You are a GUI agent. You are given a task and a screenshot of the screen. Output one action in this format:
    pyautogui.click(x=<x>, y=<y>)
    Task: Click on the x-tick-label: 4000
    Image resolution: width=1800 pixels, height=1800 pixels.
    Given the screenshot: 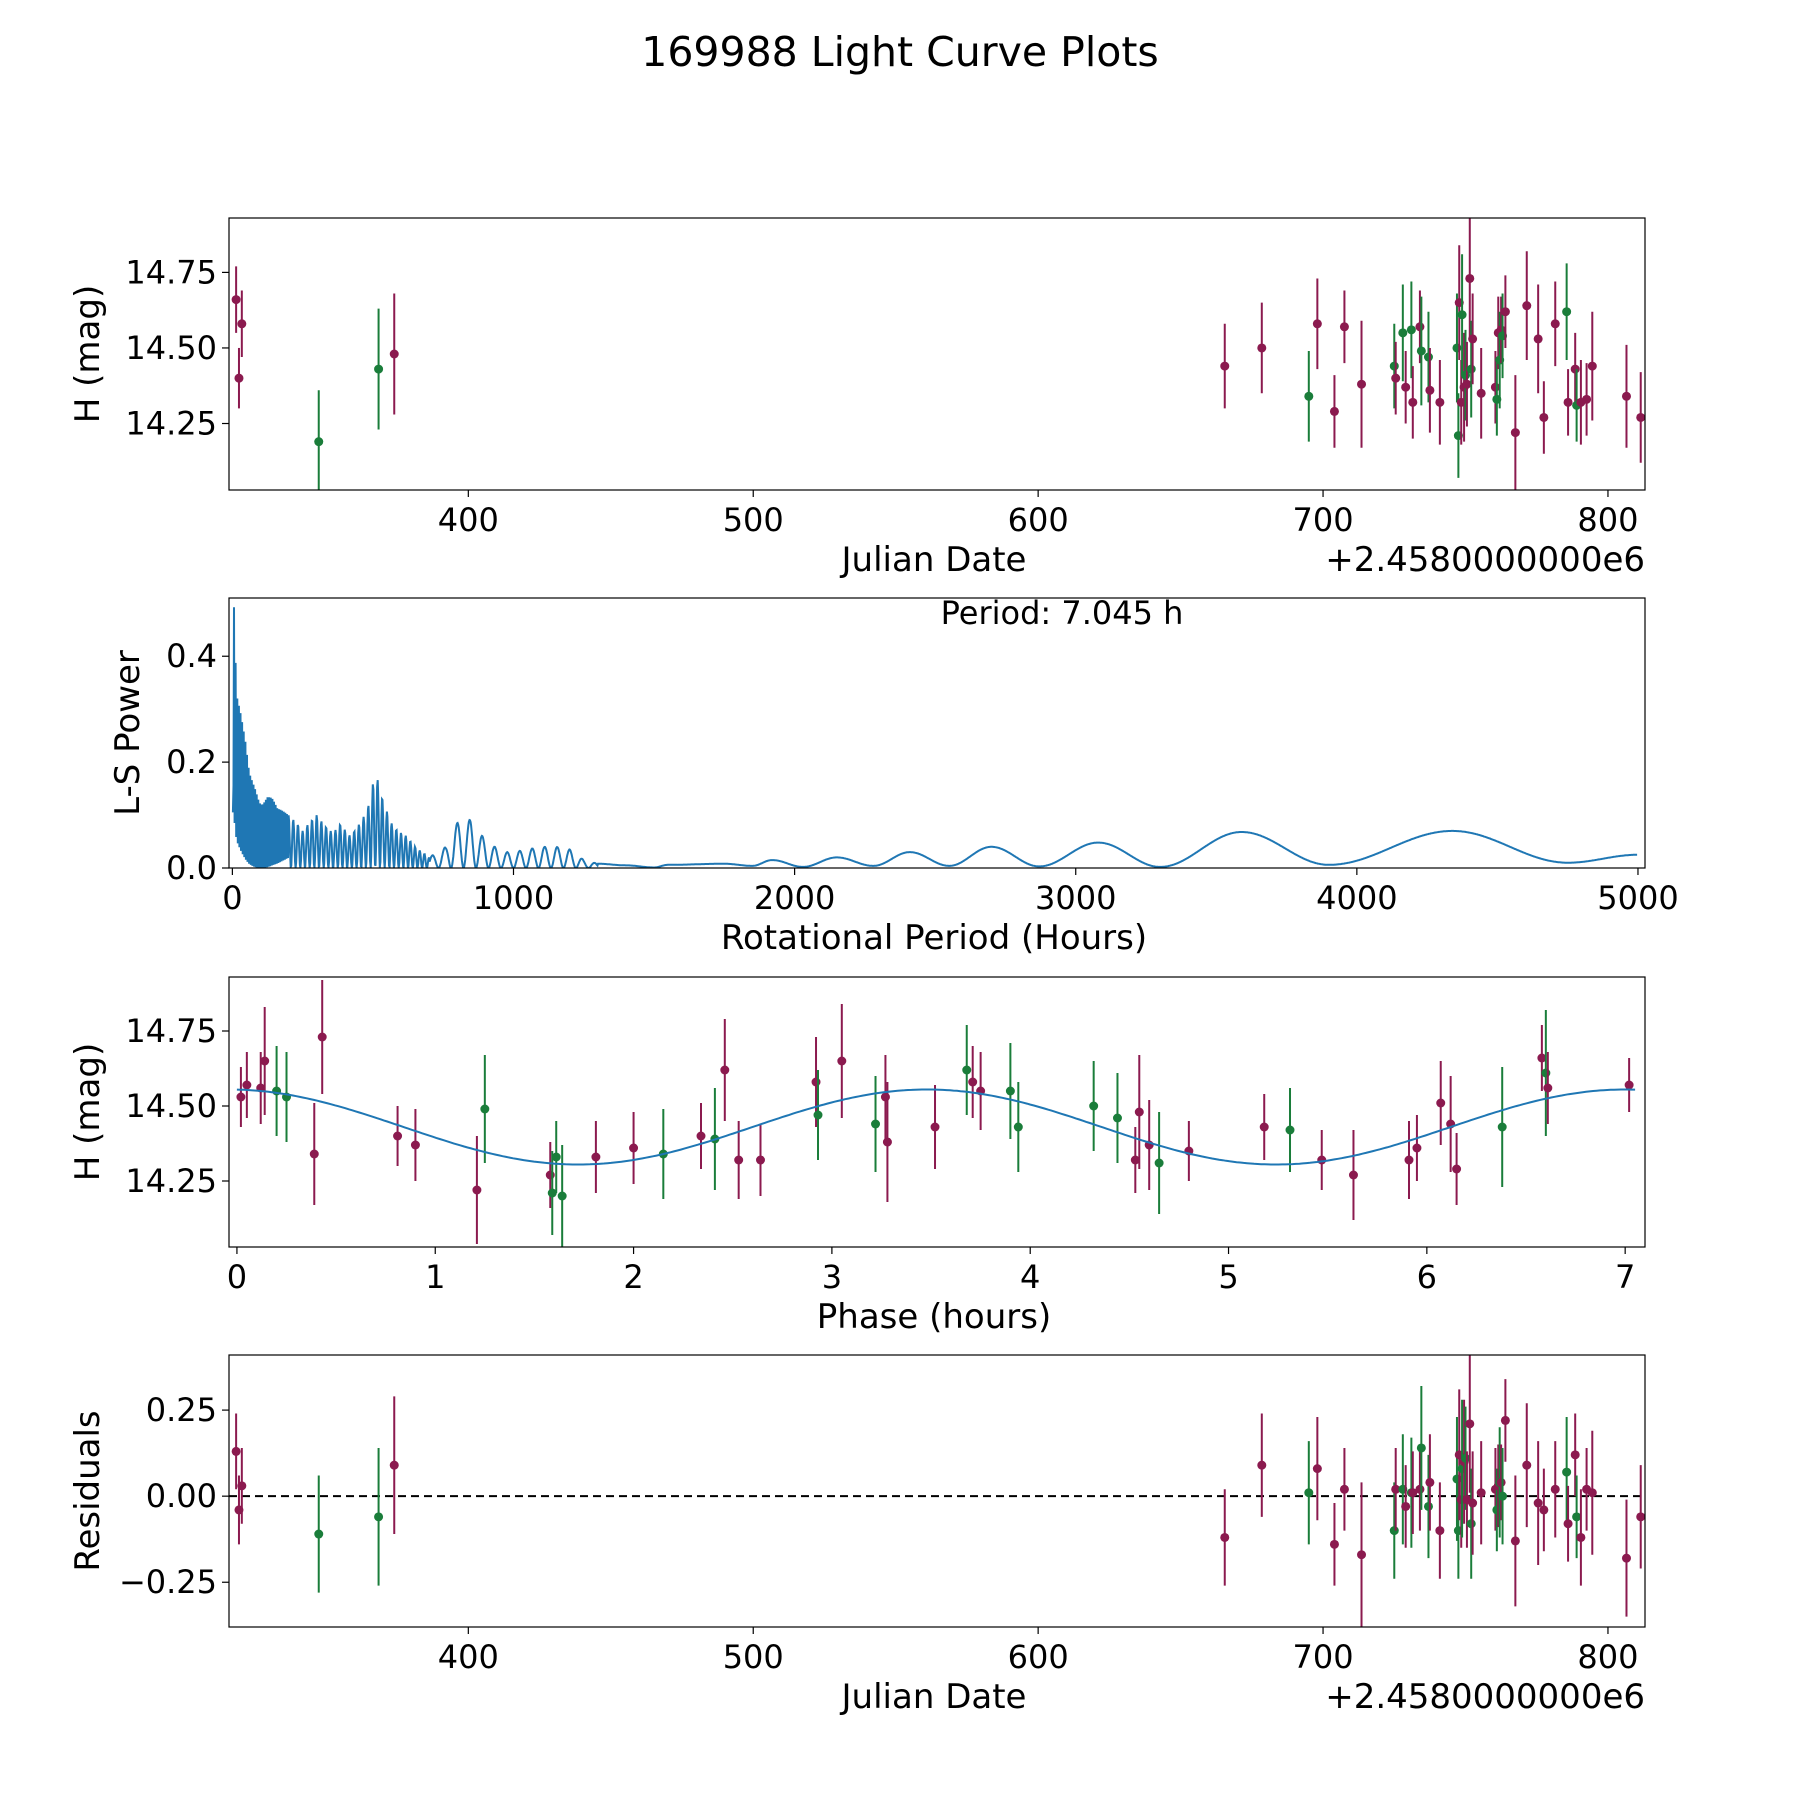 What is the action you would take?
    pyautogui.click(x=1356, y=898)
    